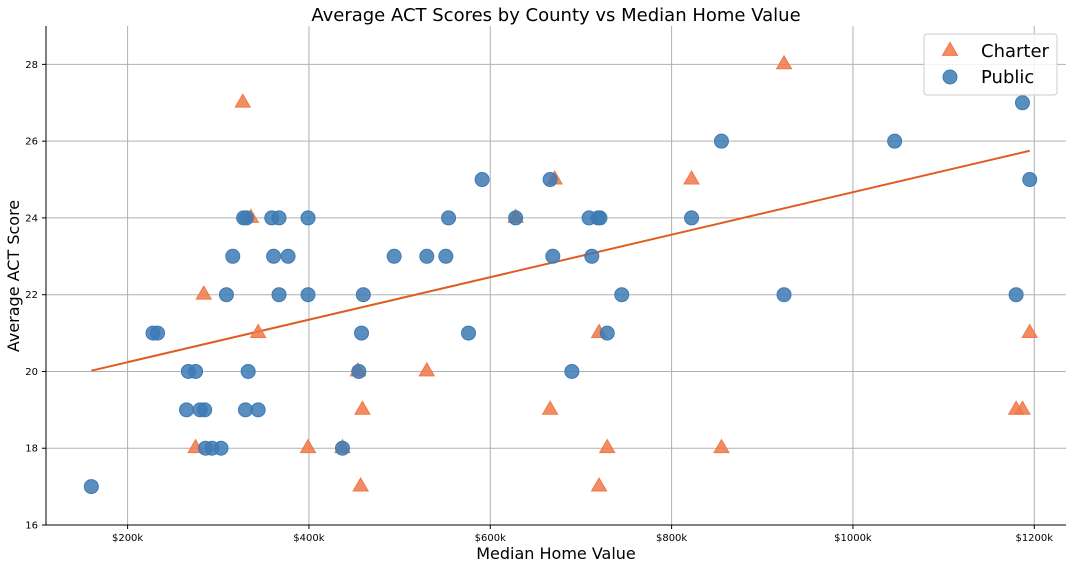 Image resolution: width=1072 pixels, height=568 pixels. I want to click on legend: Charter Public, so click(990, 64).